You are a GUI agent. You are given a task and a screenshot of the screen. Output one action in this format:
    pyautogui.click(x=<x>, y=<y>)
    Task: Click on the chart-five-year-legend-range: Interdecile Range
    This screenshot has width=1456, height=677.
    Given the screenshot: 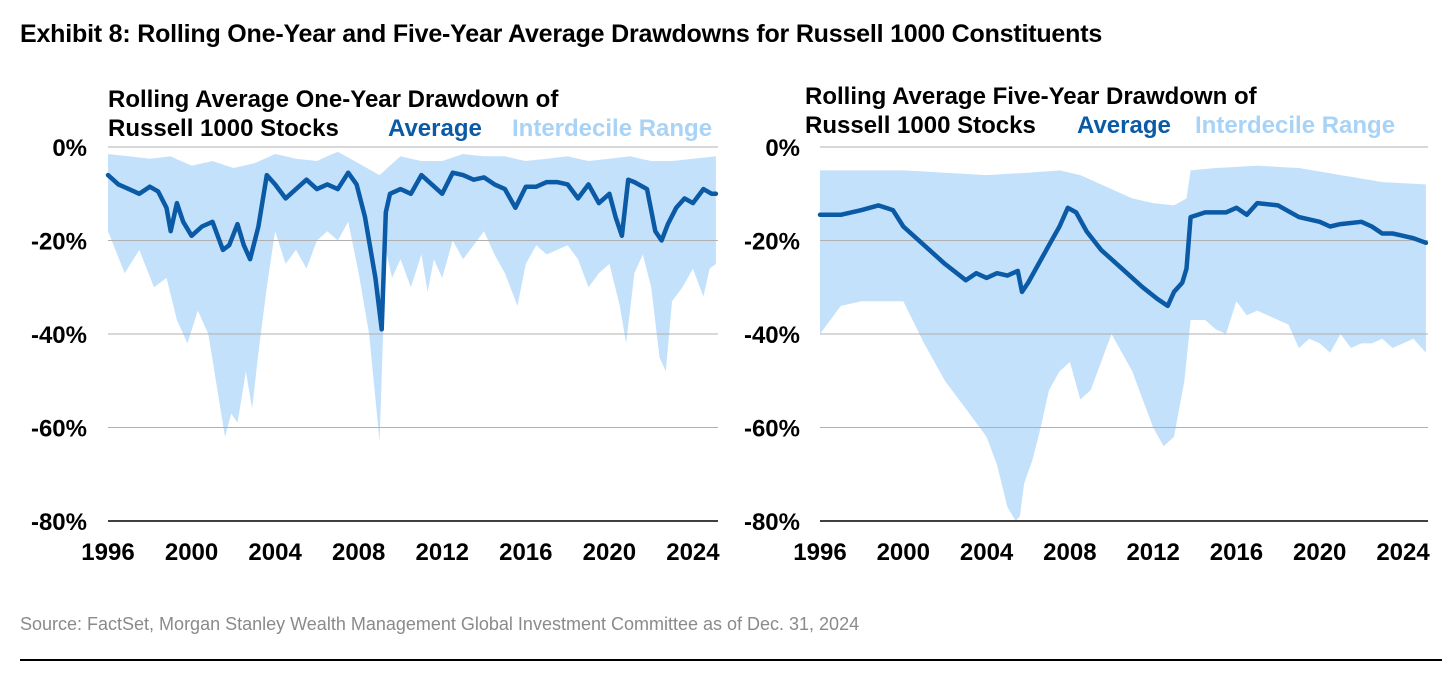 What is the action you would take?
    pyautogui.click(x=1295, y=125)
    